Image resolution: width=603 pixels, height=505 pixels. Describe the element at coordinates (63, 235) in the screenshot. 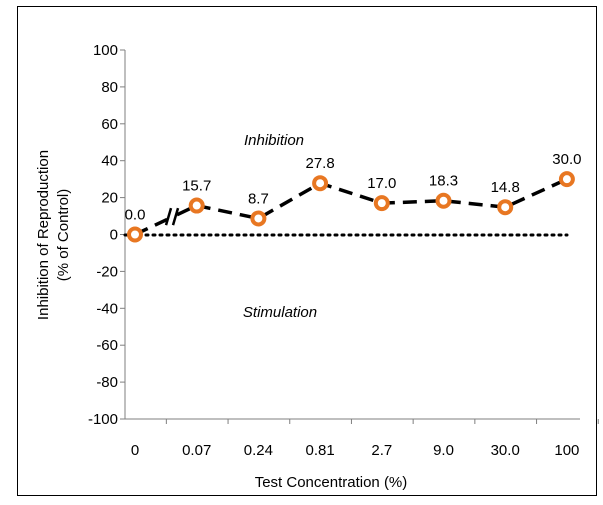

I see `y-axis-title-line2: (% of Control)` at that location.